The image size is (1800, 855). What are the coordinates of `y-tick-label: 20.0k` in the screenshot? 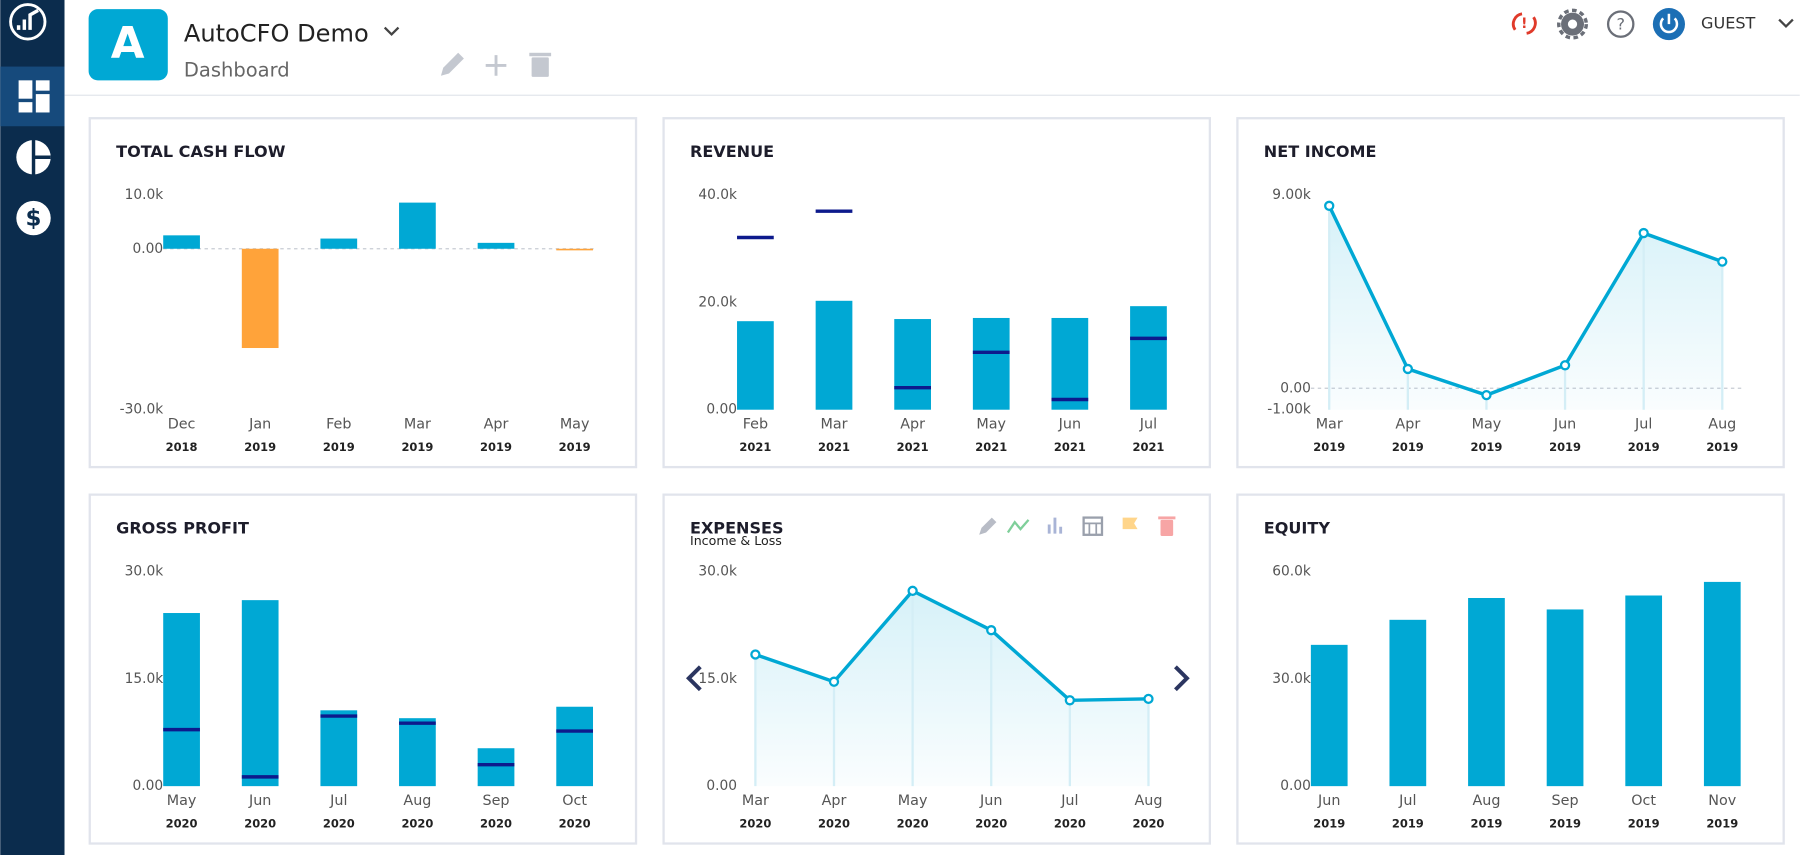 It's located at (717, 302).